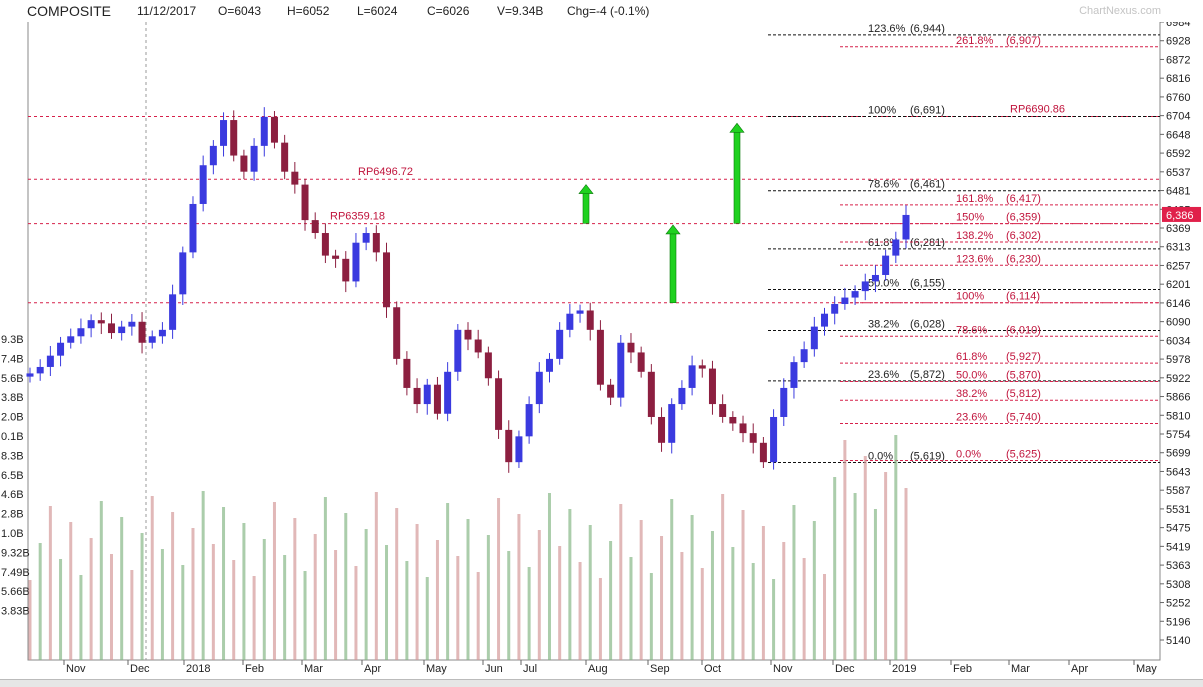 The height and width of the screenshot is (687, 1203). Describe the element at coordinates (69, 11) in the screenshot. I see `symbol-title: COMPOSITE` at that location.